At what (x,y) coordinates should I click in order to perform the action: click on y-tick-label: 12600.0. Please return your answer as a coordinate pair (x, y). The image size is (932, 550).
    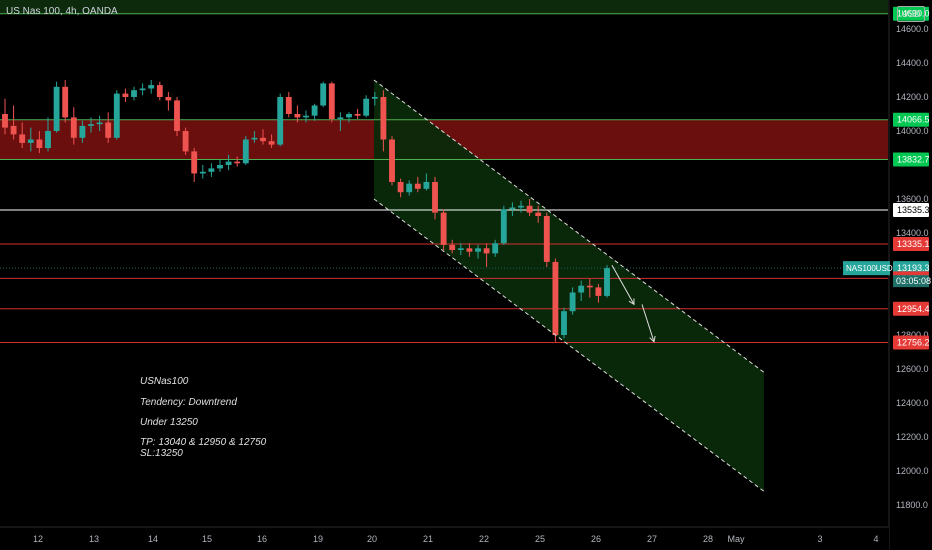
    Looking at the image, I should click on (912, 369).